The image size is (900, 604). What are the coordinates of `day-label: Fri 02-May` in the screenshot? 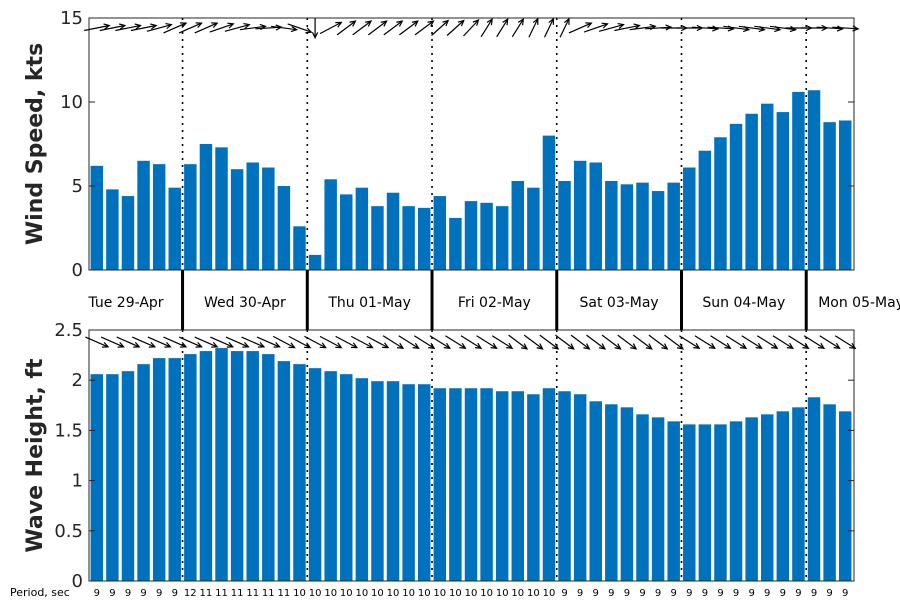 It's located at (494, 303).